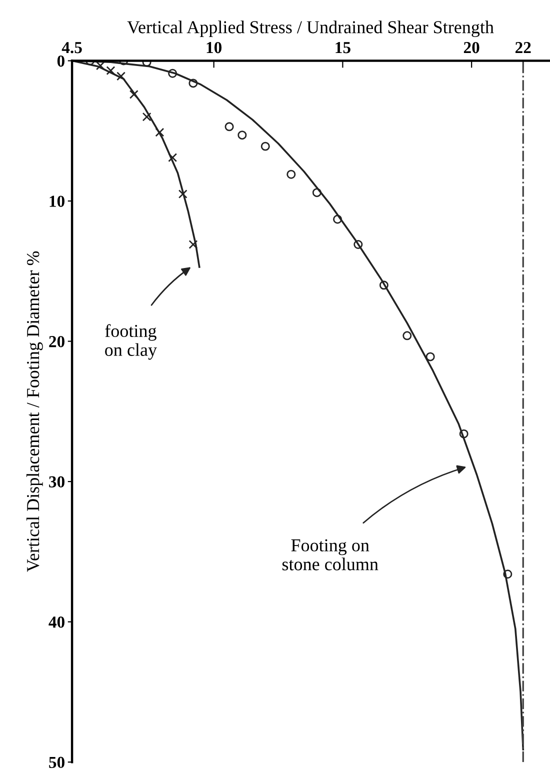 The image size is (550, 769). What do you see at coordinates (310, 29) in the screenshot?
I see `x-axis-title: Vertical Applied Stress / Undrained Shear Strength` at bounding box center [310, 29].